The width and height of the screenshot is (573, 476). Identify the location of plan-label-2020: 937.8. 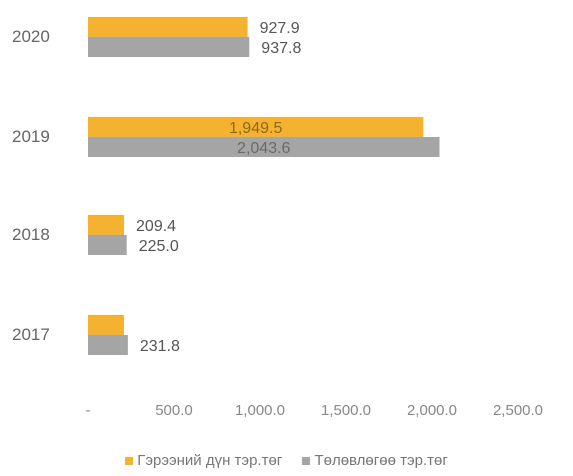
(281, 48).